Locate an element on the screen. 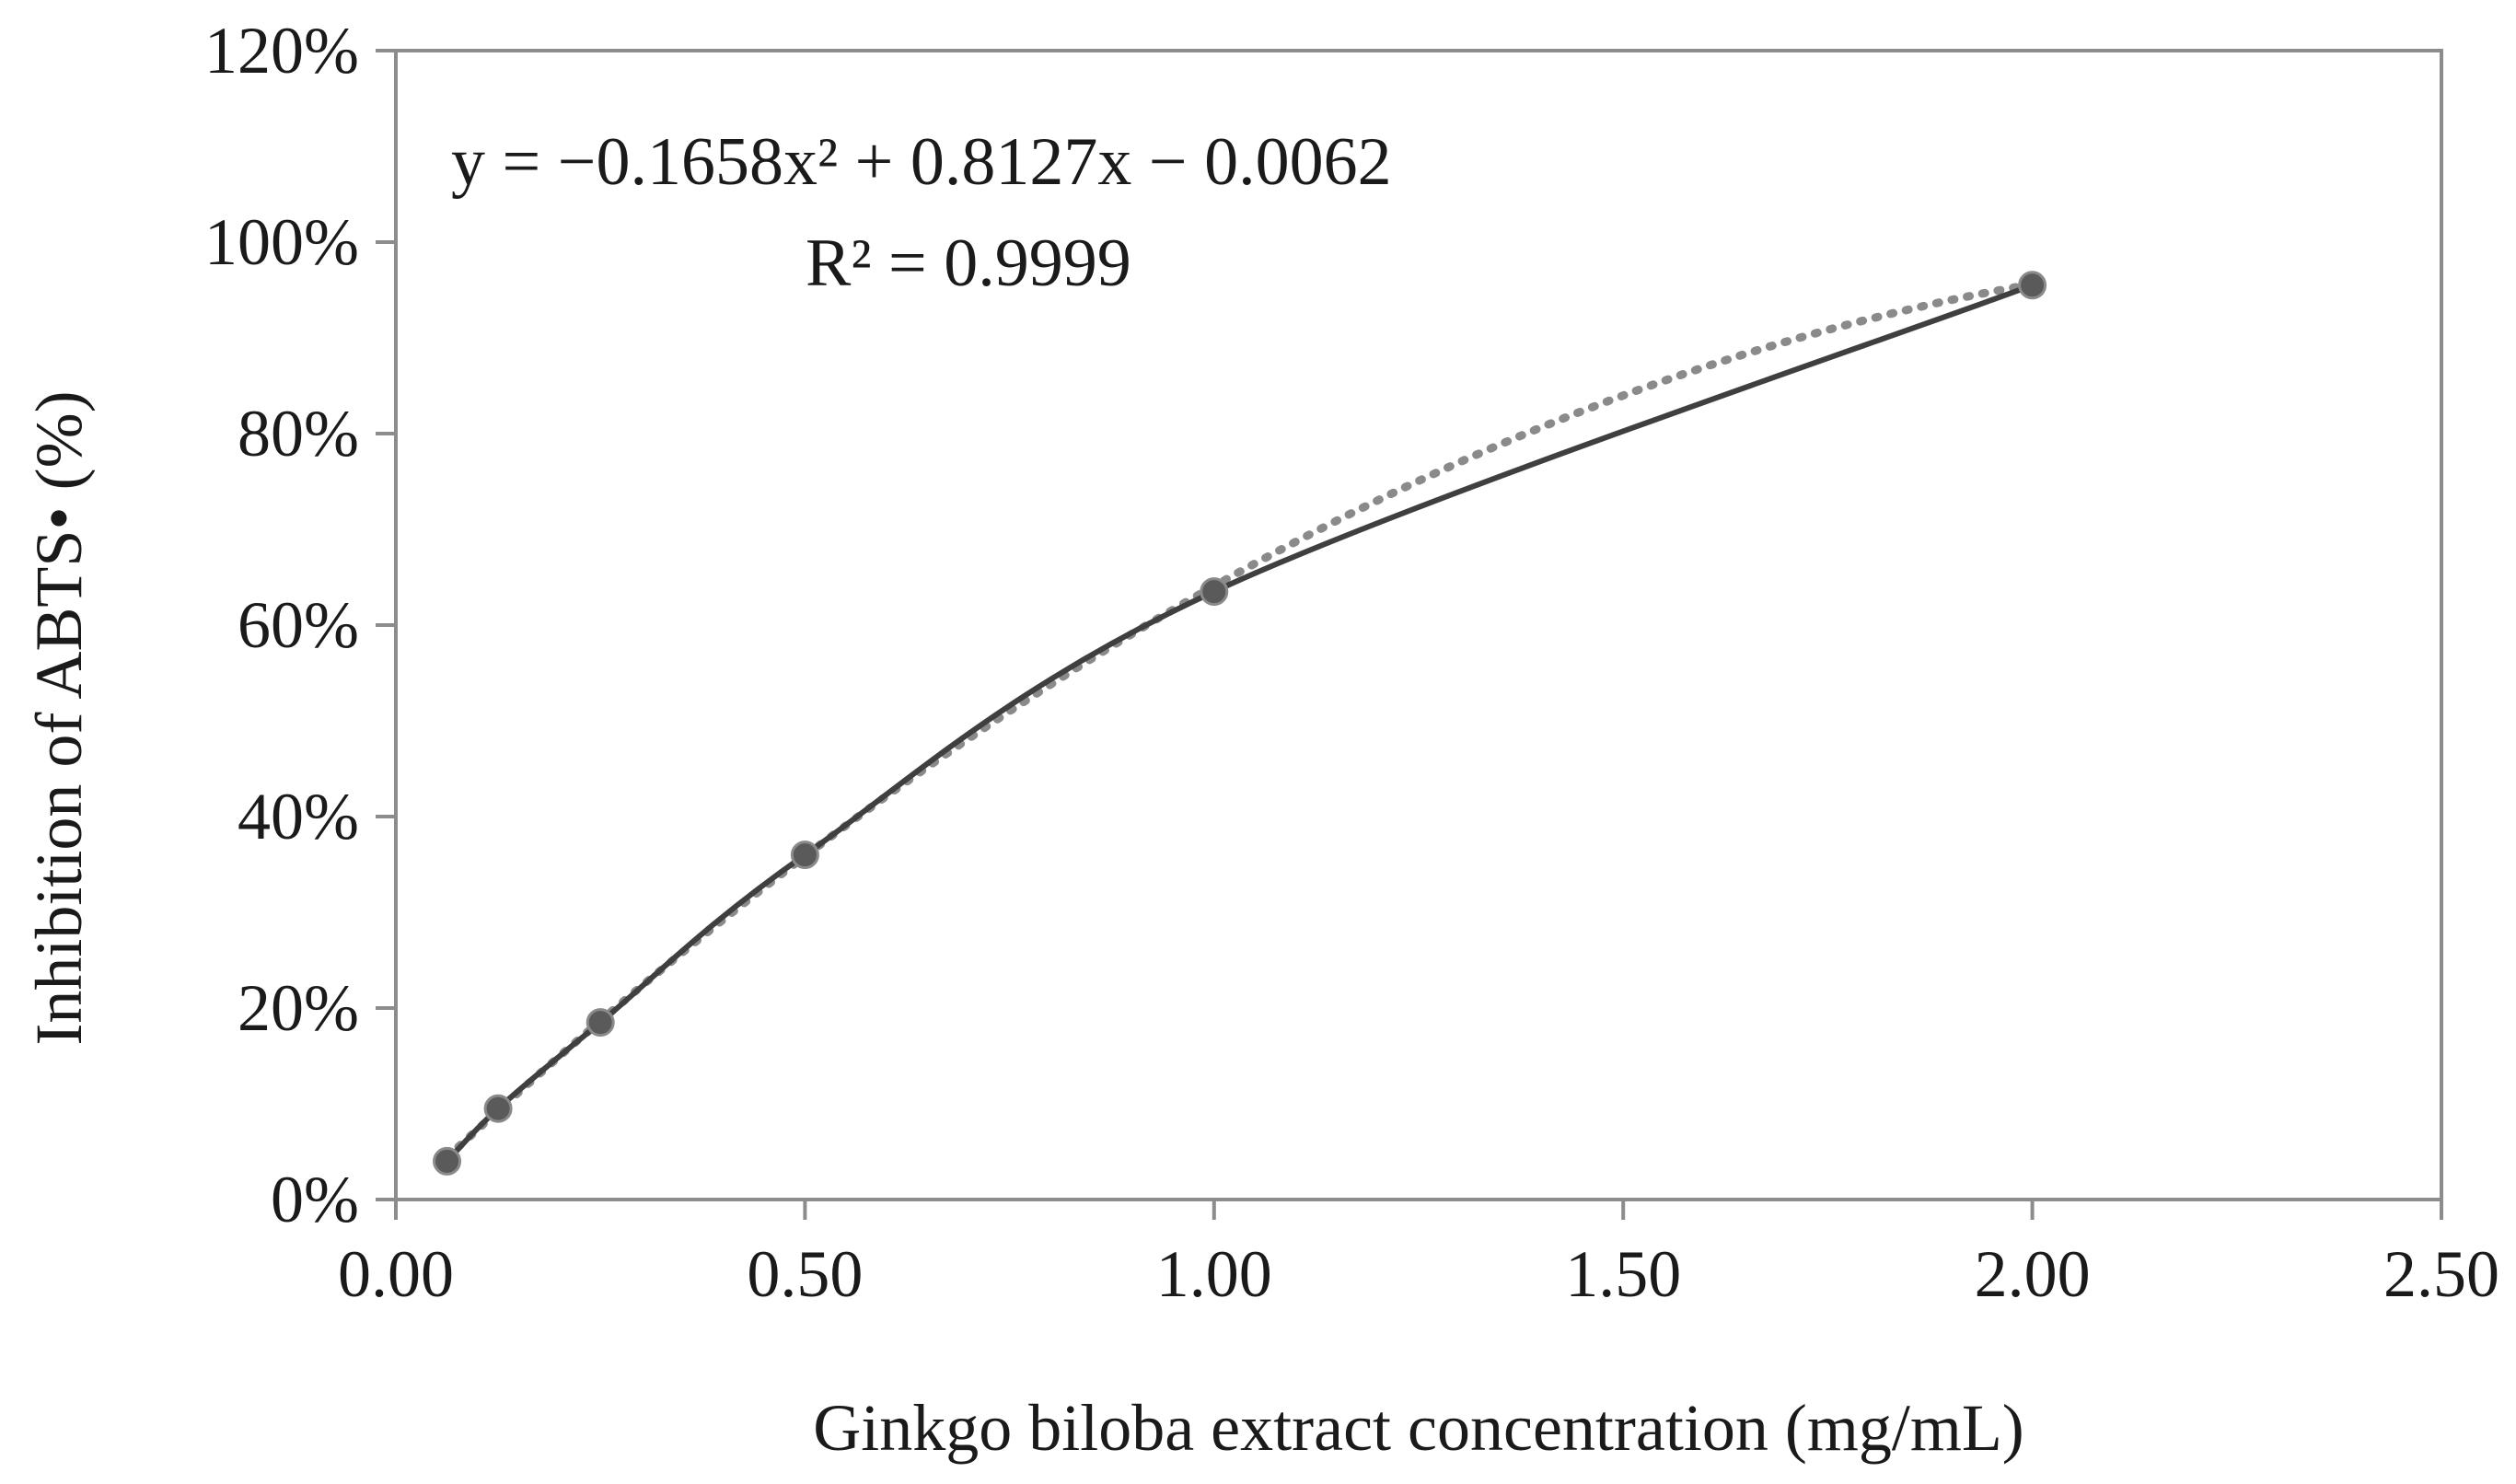 This screenshot has width=2516, height=1484. y-tick-label: 60% is located at coordinates (298, 625).